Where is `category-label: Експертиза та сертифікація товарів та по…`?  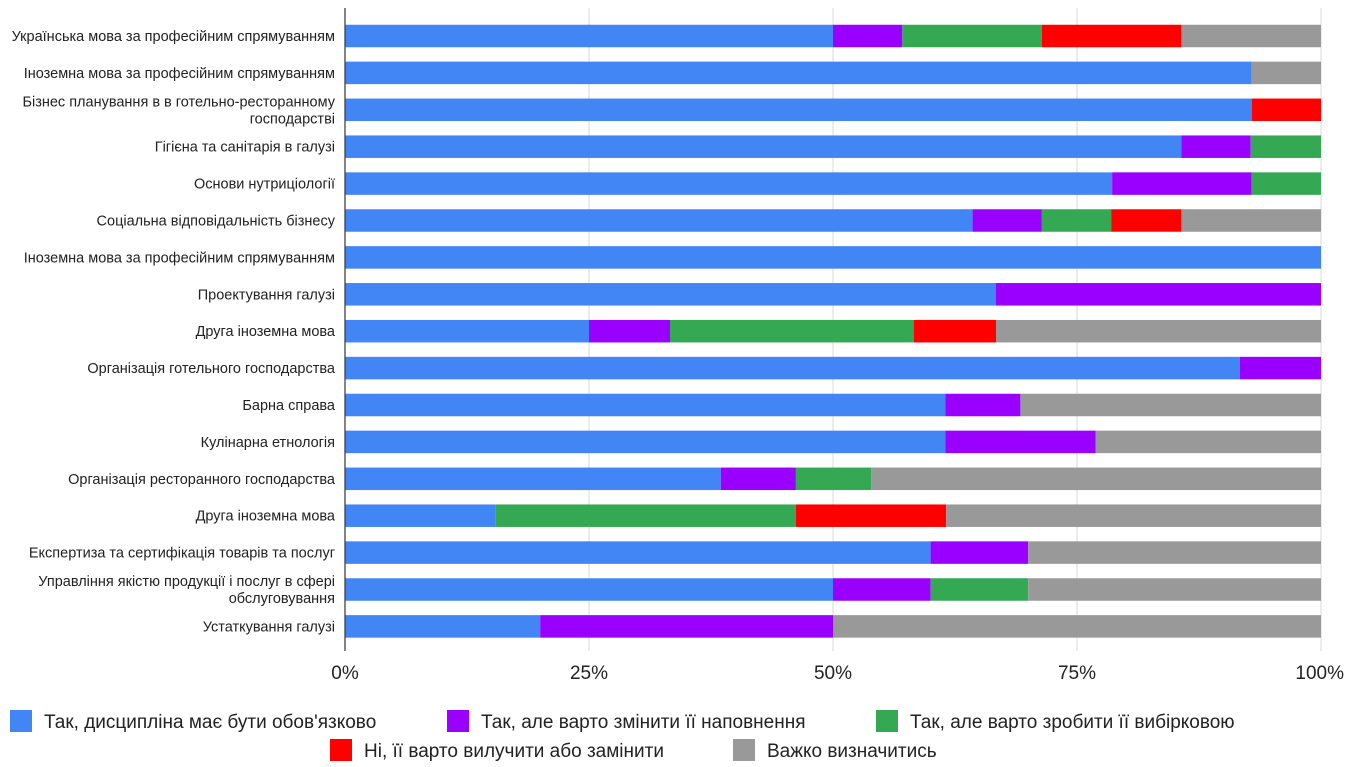
category-label: Експертиза та сертифікація товарів та по… is located at coordinates (182, 554).